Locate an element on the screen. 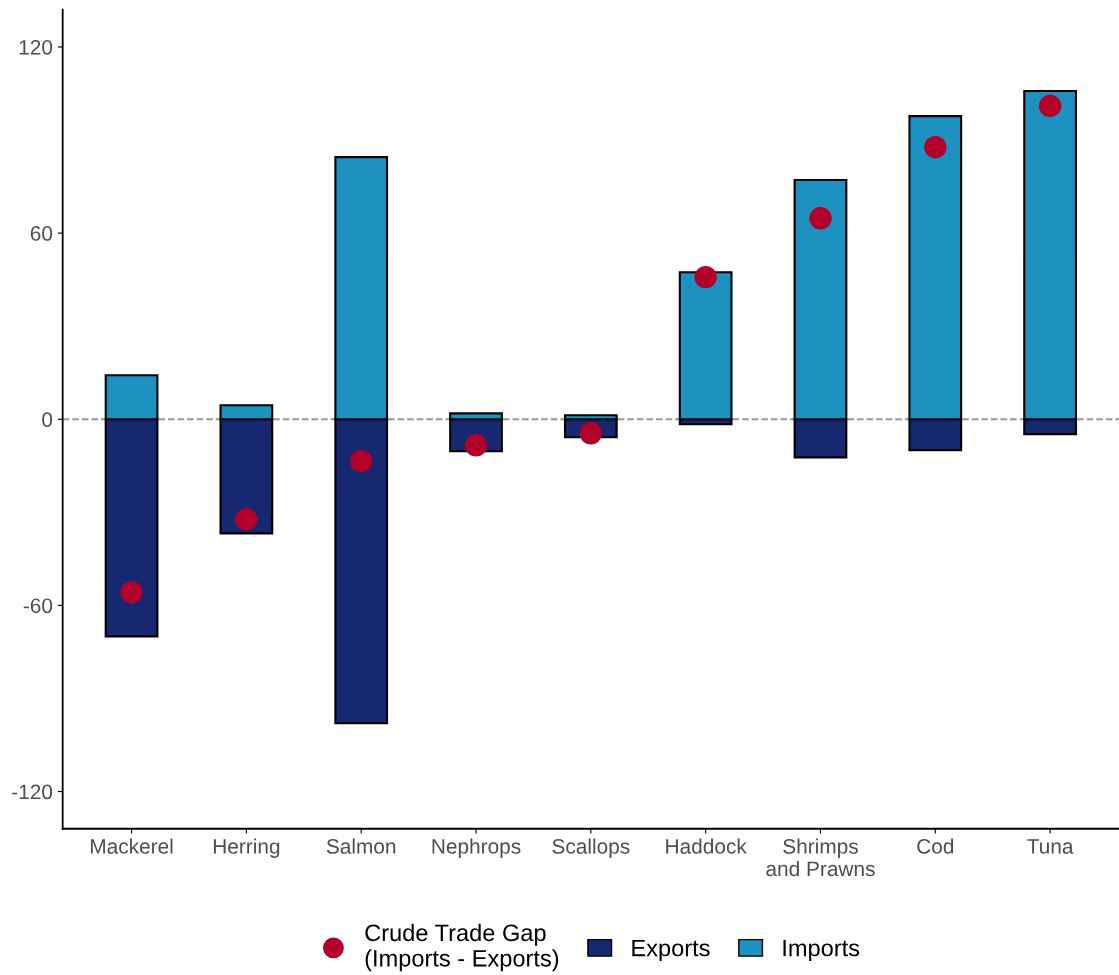  y-tick-label: -60 is located at coordinates (38, 606).